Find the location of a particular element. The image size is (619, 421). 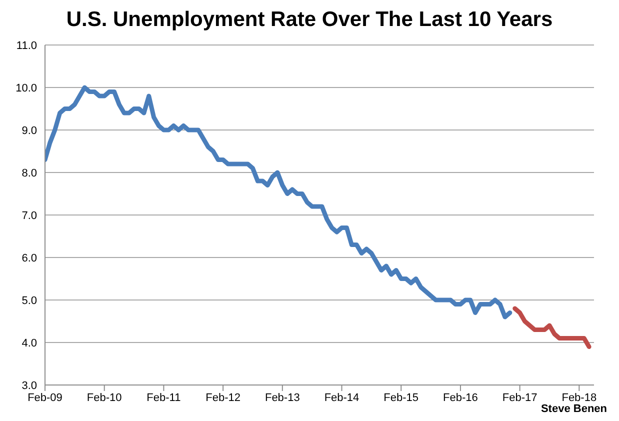

x-tick-label: Feb-17 is located at coordinates (520, 398).